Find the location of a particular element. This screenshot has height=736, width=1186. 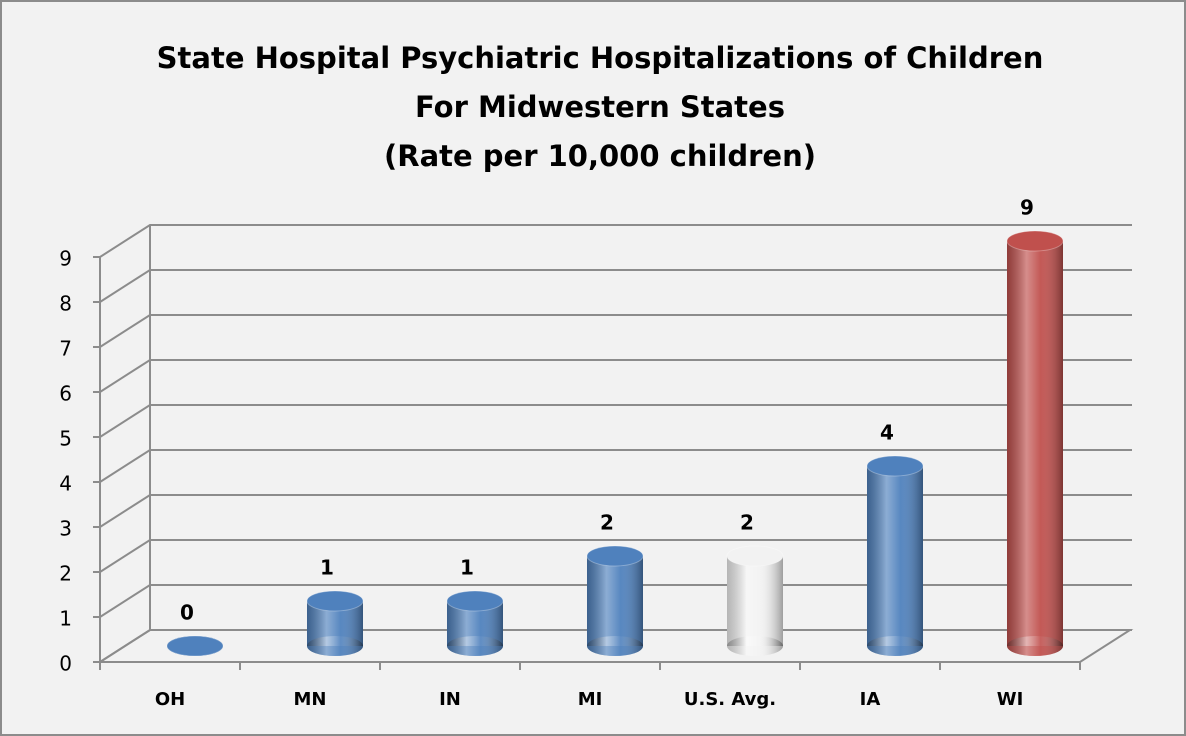

x-tick-label: U.S. Avg. is located at coordinates (730, 699).